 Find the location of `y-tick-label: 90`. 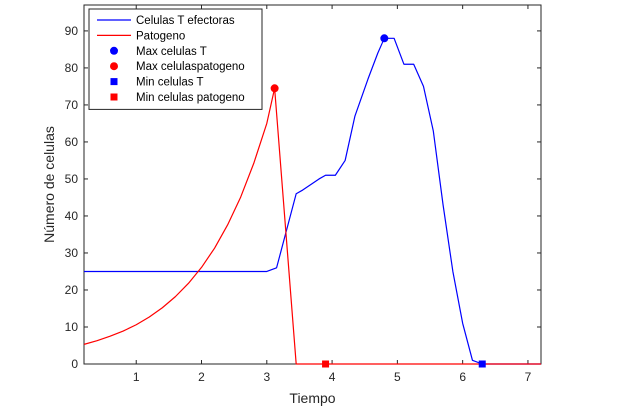

y-tick-label: 90 is located at coordinates (72, 31).